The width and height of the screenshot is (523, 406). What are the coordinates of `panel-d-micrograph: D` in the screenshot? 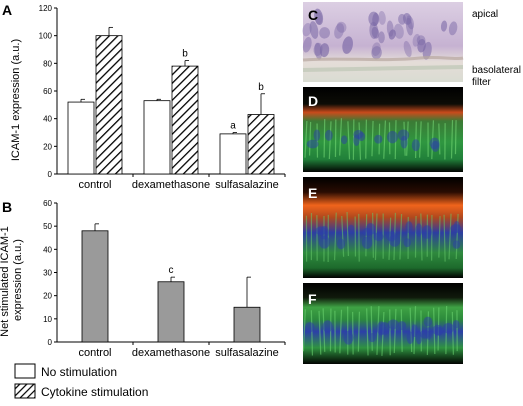 It's located at (383, 129).